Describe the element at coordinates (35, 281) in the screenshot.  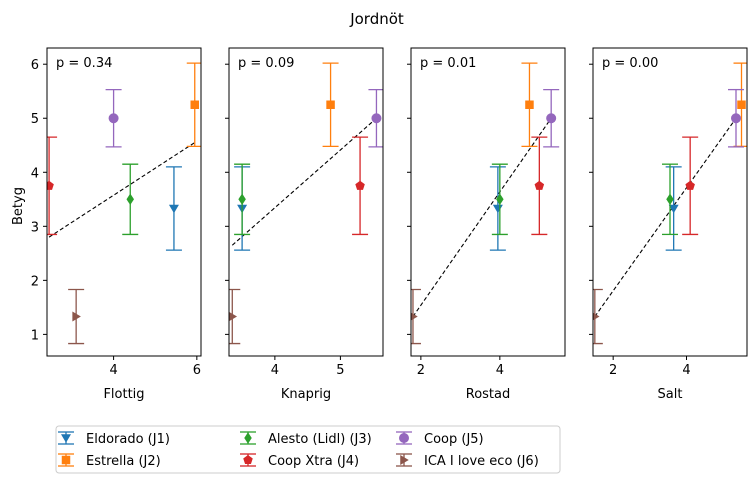
I see `y-tick-label: 2` at that location.